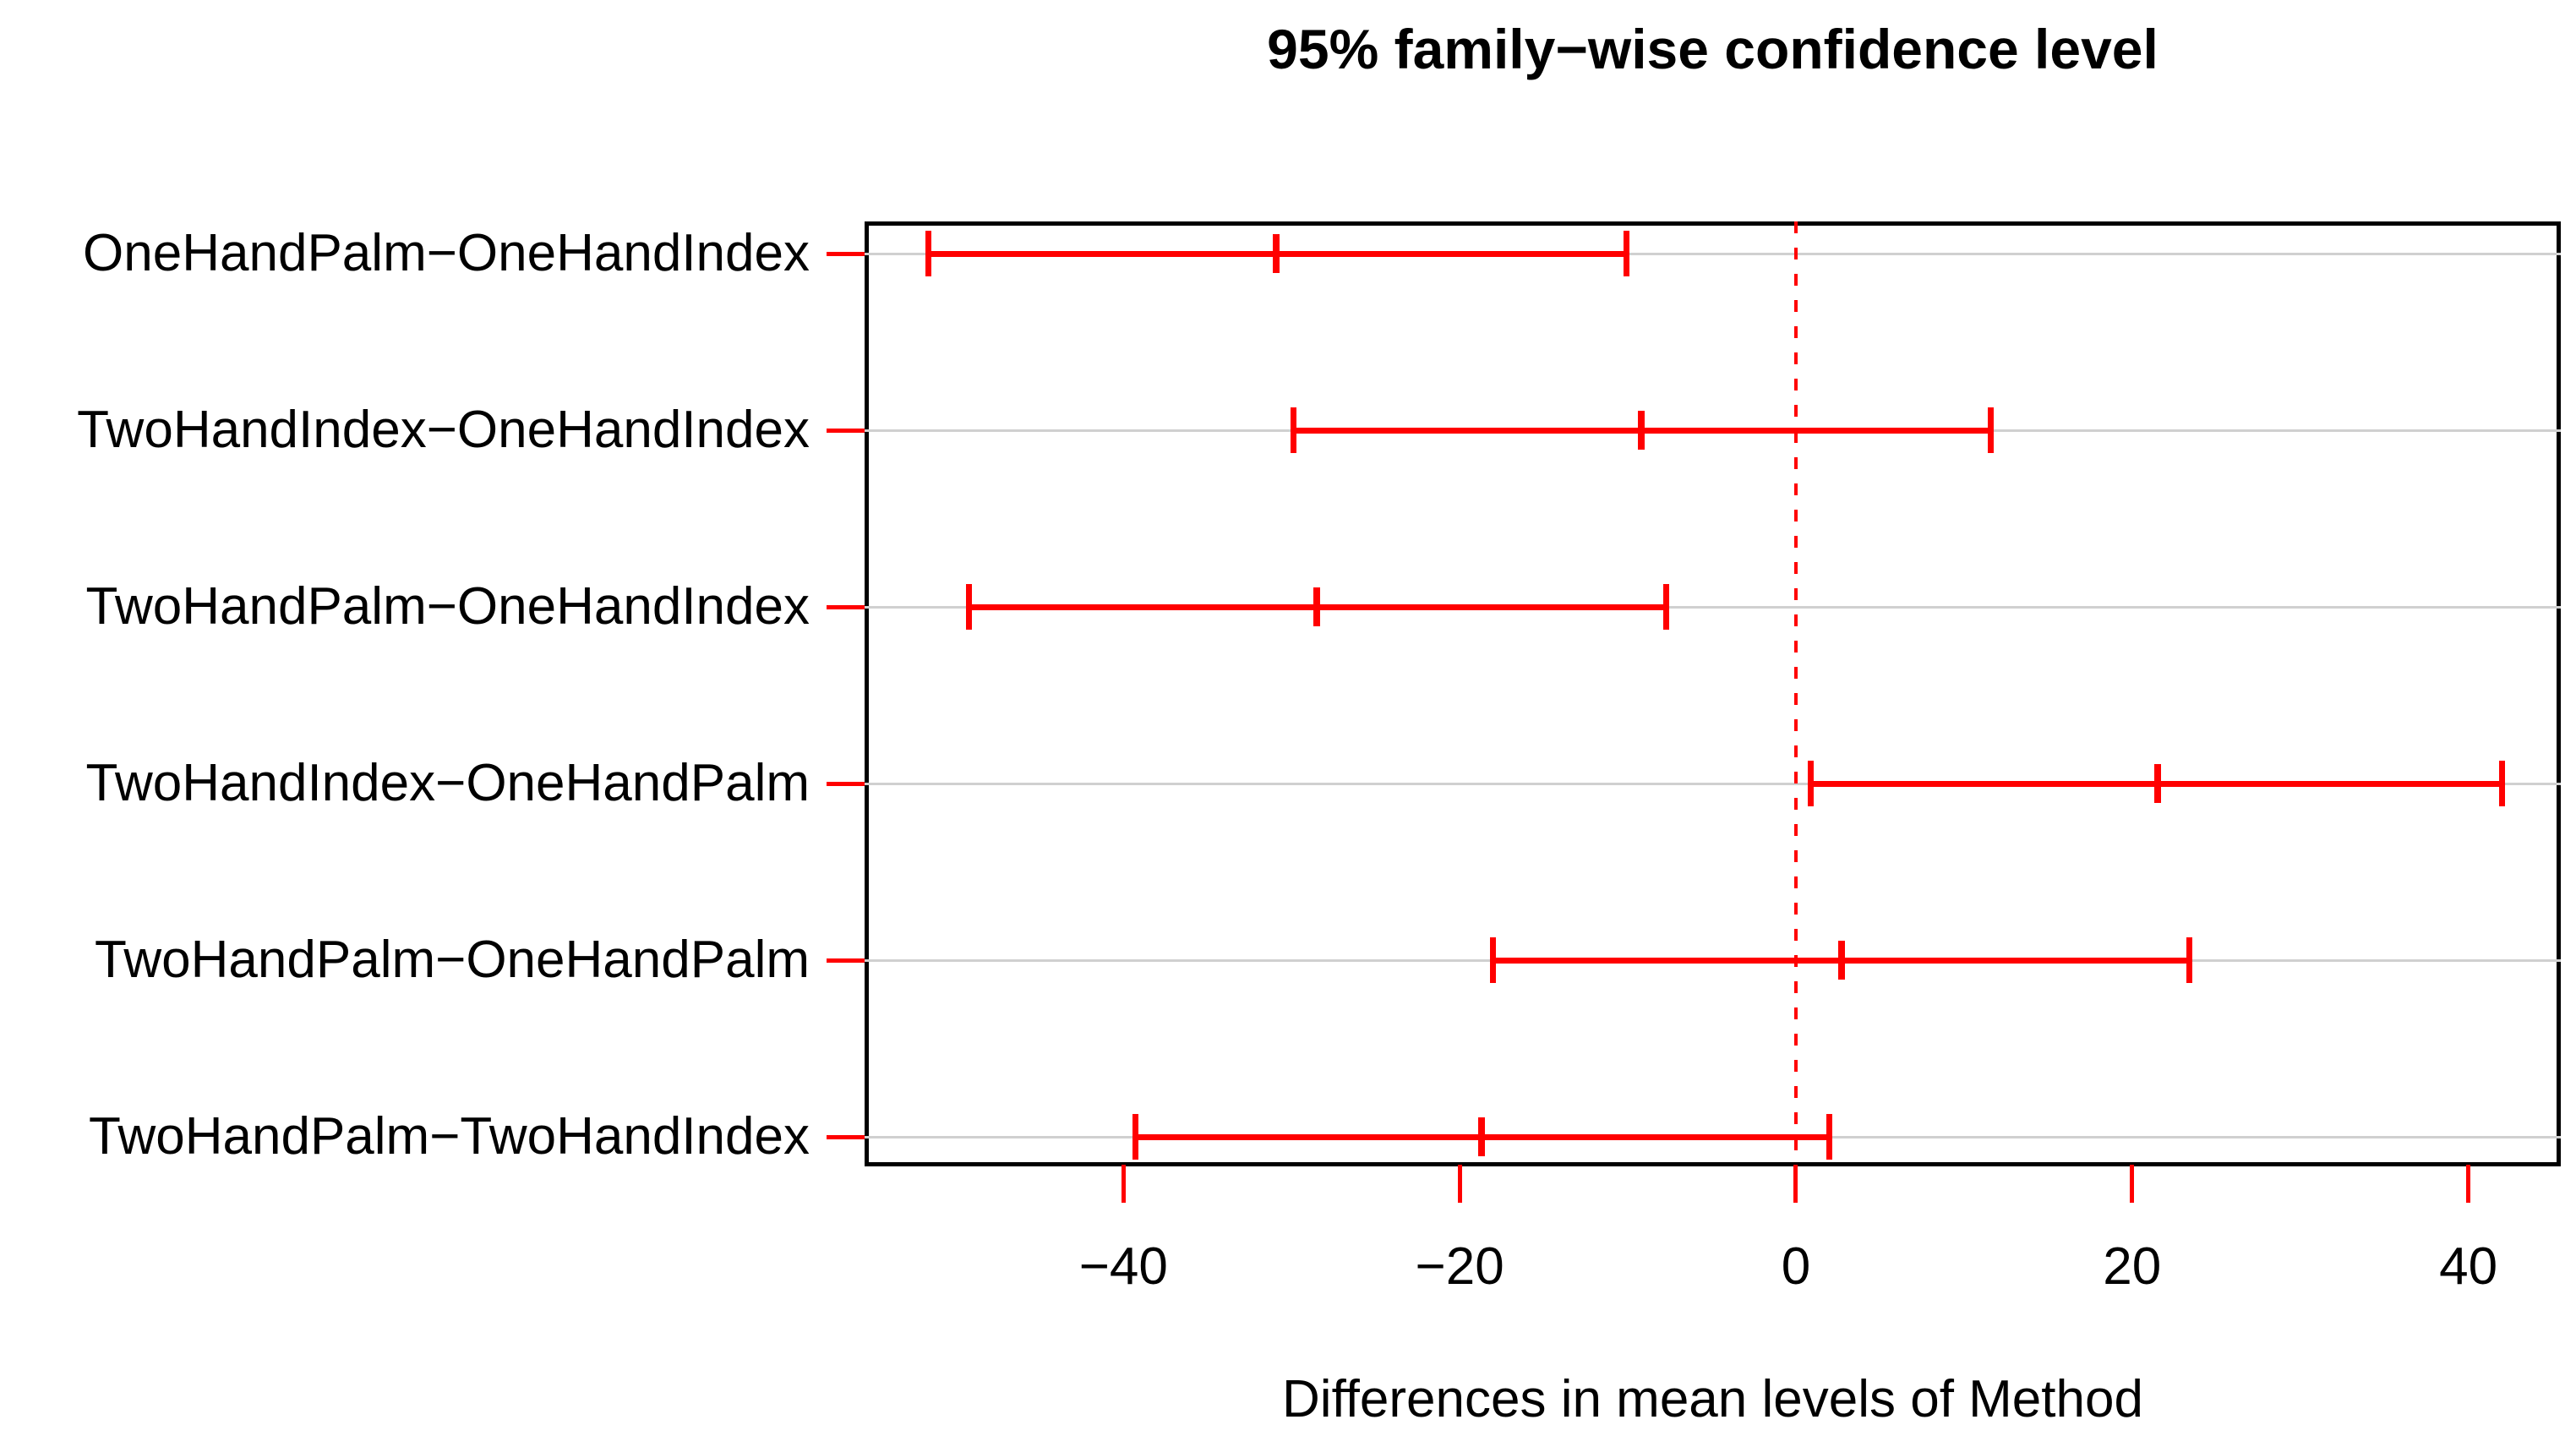 The width and height of the screenshot is (2576, 1447). I want to click on y-axis-label: TwoHandIndex−OneHandPalm, so click(447, 783).